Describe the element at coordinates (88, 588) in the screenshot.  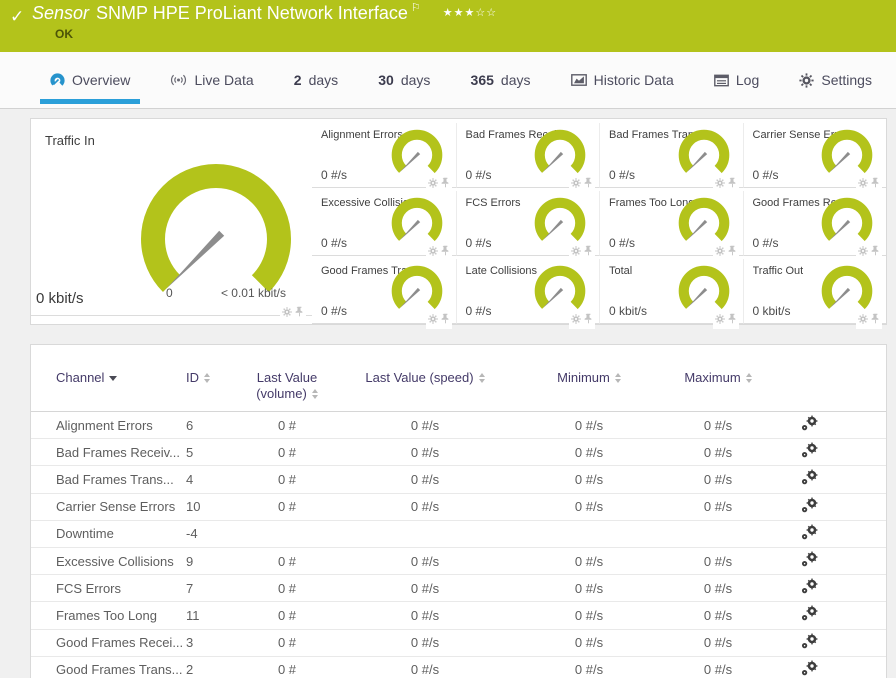
I see `channel-name-cell: FCS Errors` at that location.